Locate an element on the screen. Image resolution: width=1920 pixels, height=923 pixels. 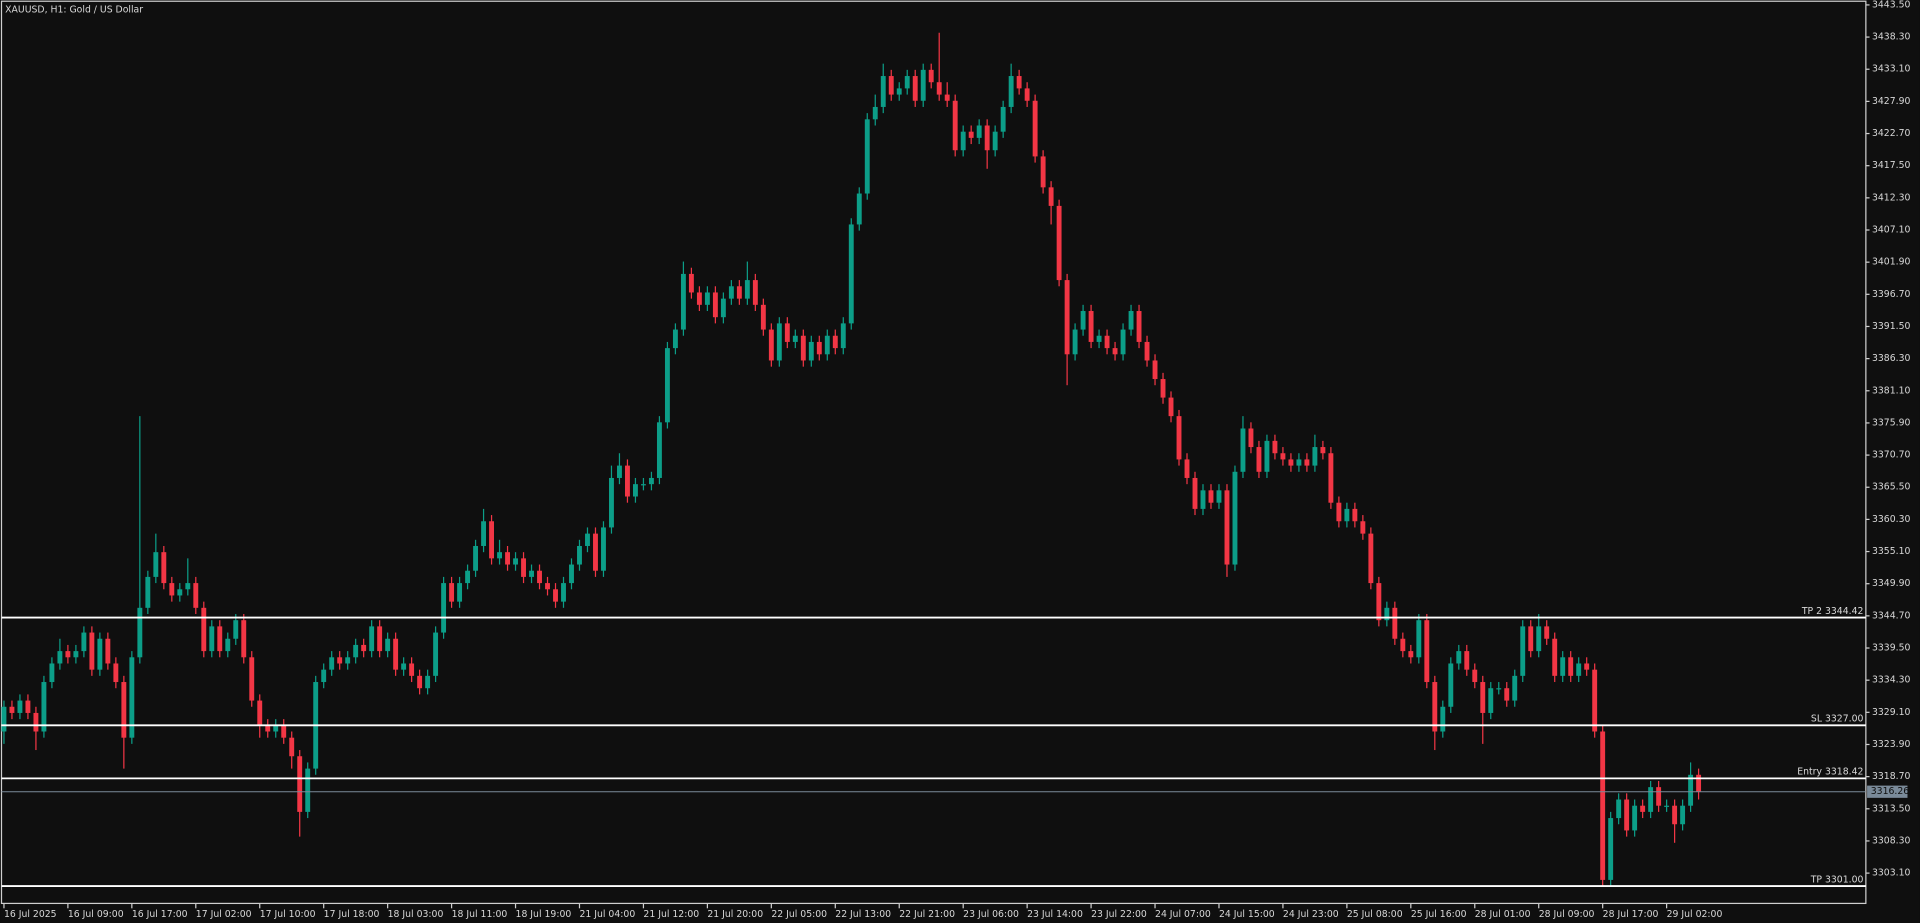
x-tick-label: 16 Jul 2025 is located at coordinates (30, 914).